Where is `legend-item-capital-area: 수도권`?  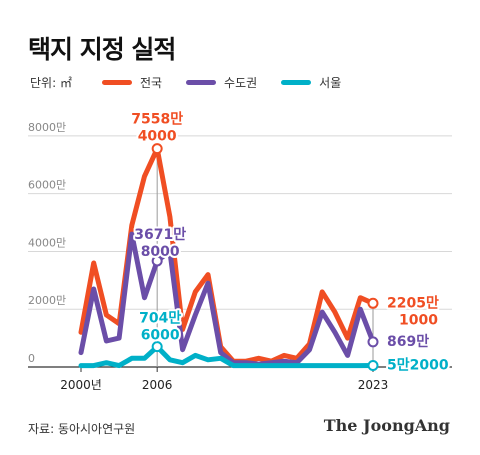
legend-item-capital-area: 수도권 is located at coordinates (221, 82).